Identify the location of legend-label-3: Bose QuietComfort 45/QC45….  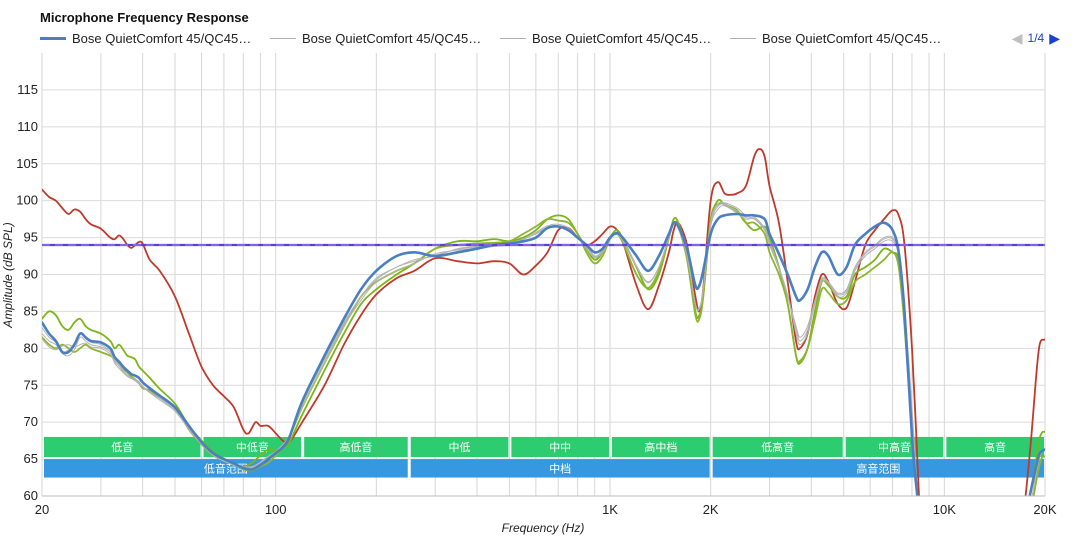
(622, 38).